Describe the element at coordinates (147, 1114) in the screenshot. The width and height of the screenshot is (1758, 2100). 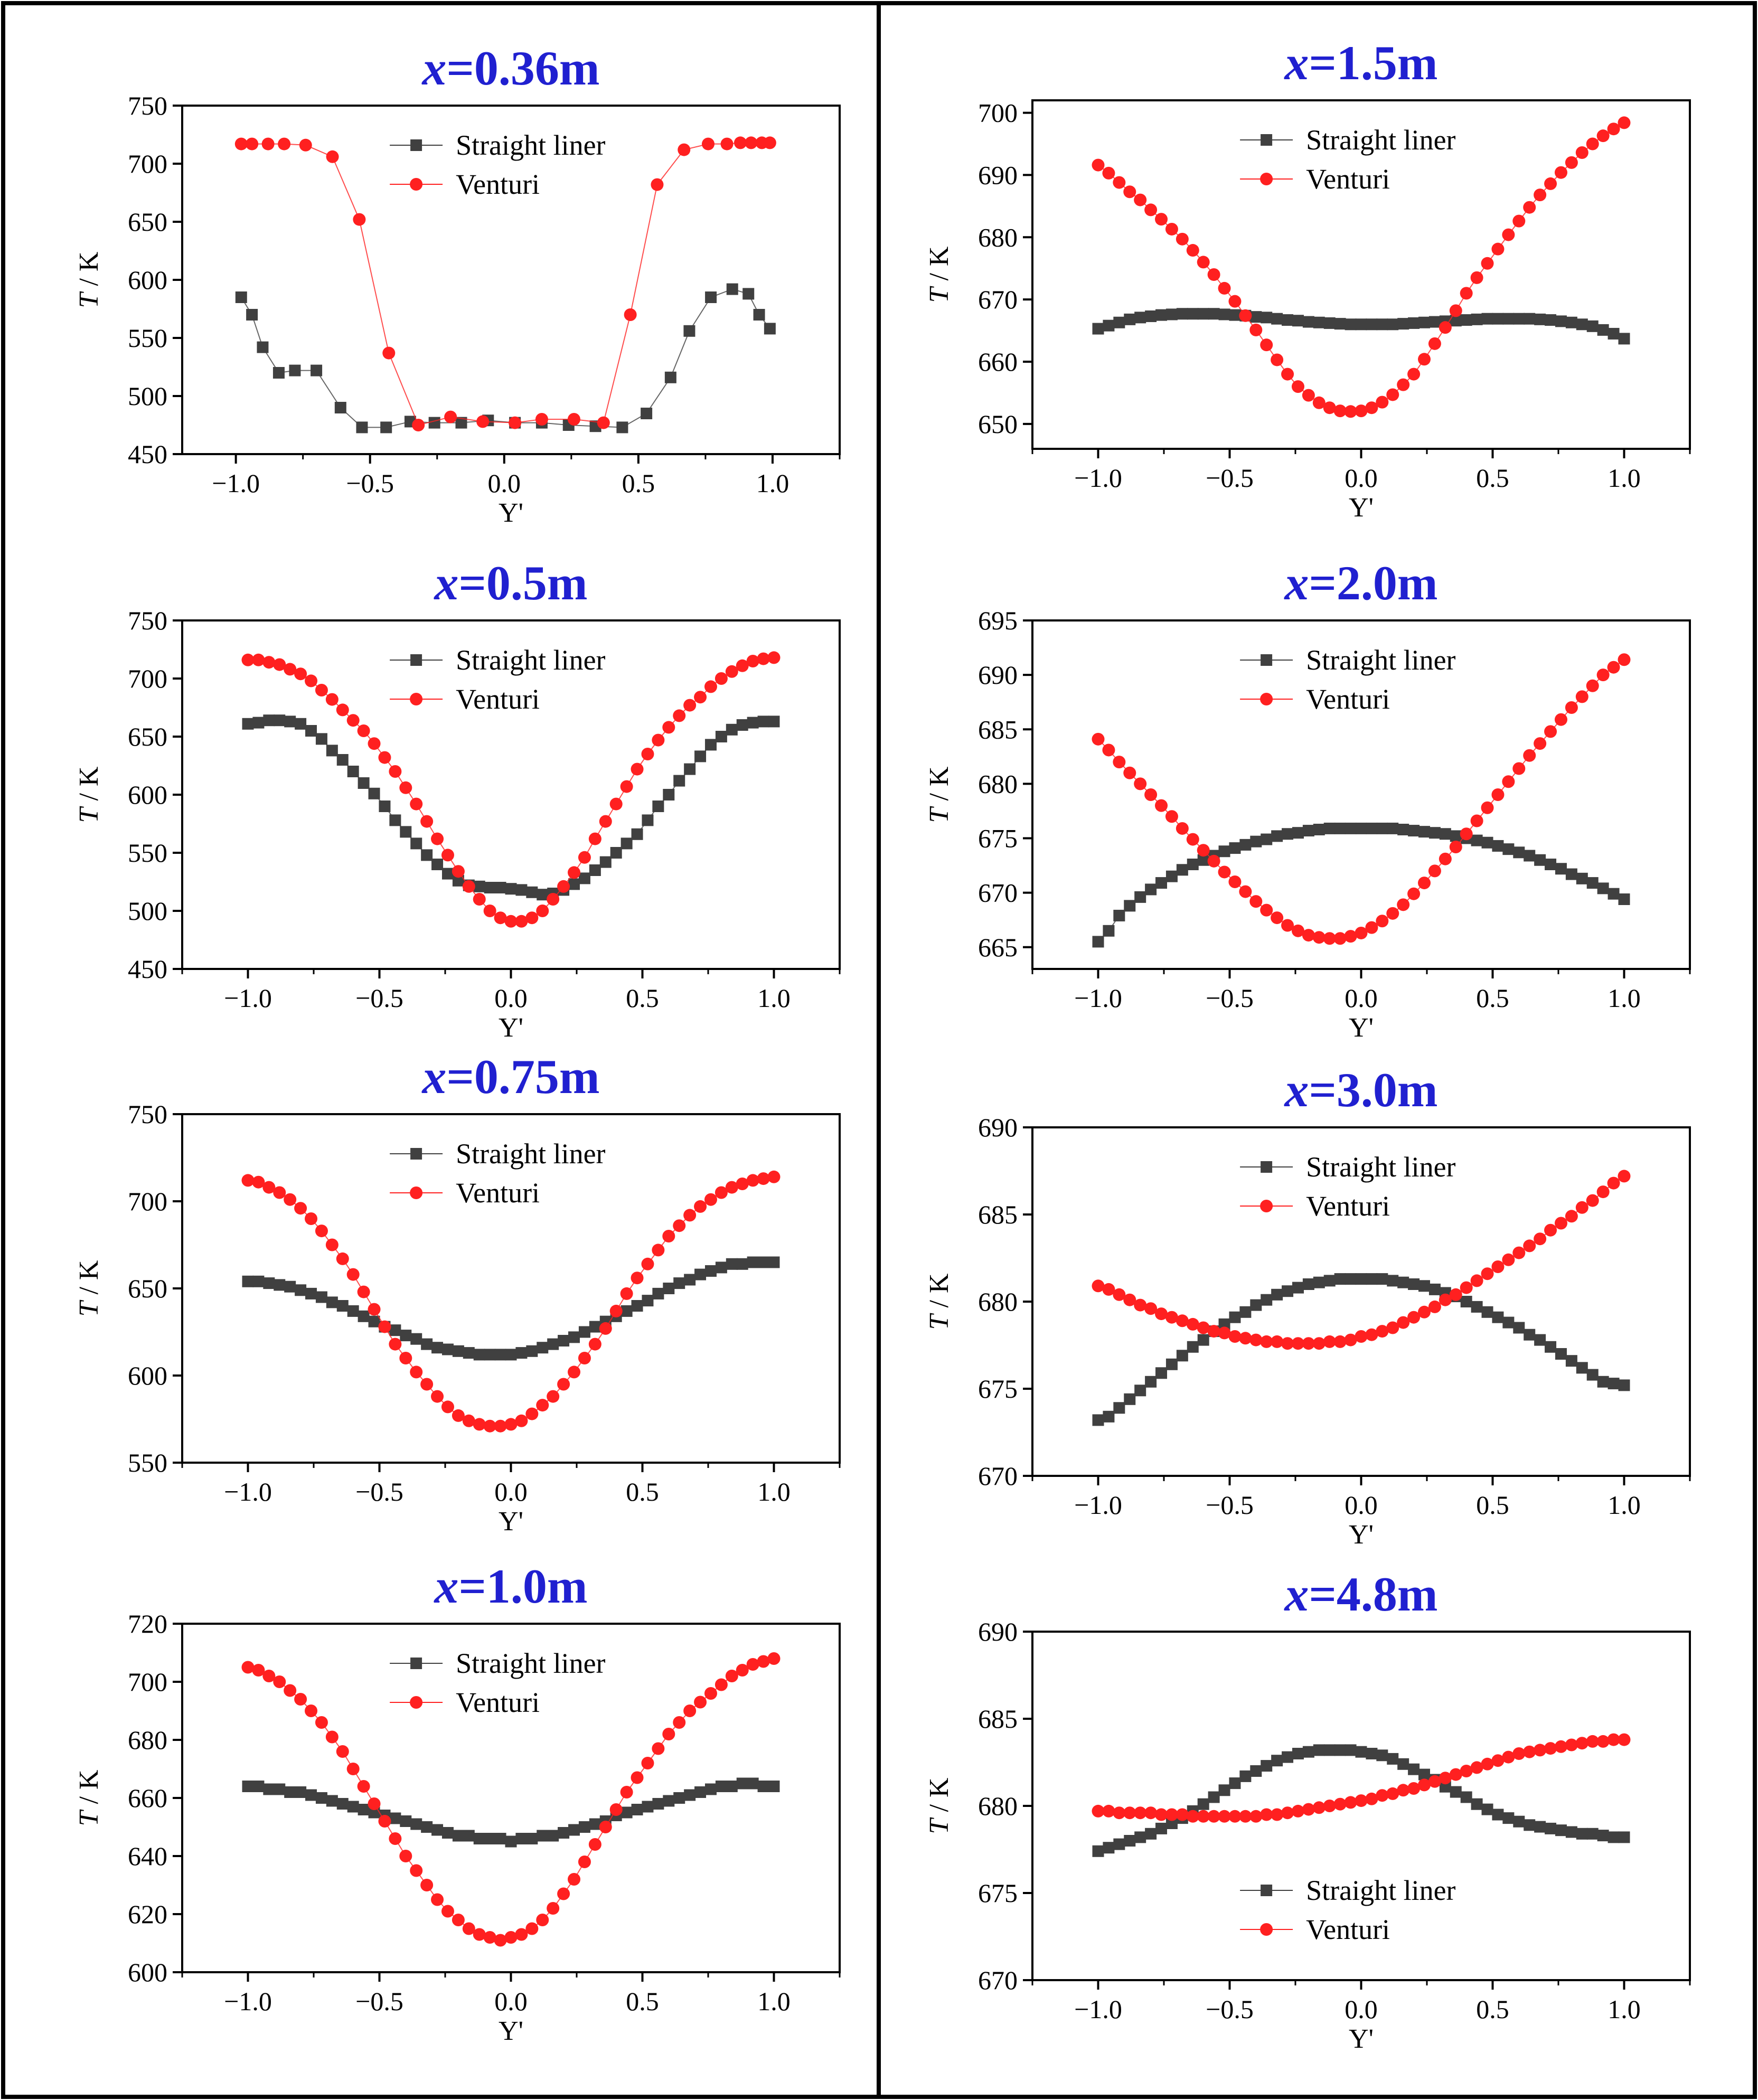
I see `y-tick-label: 750` at that location.